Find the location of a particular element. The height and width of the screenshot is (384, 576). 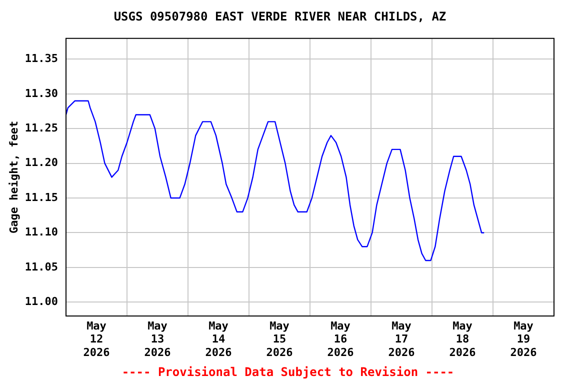

x-tick-label: May 15 2026 is located at coordinates (280, 339).